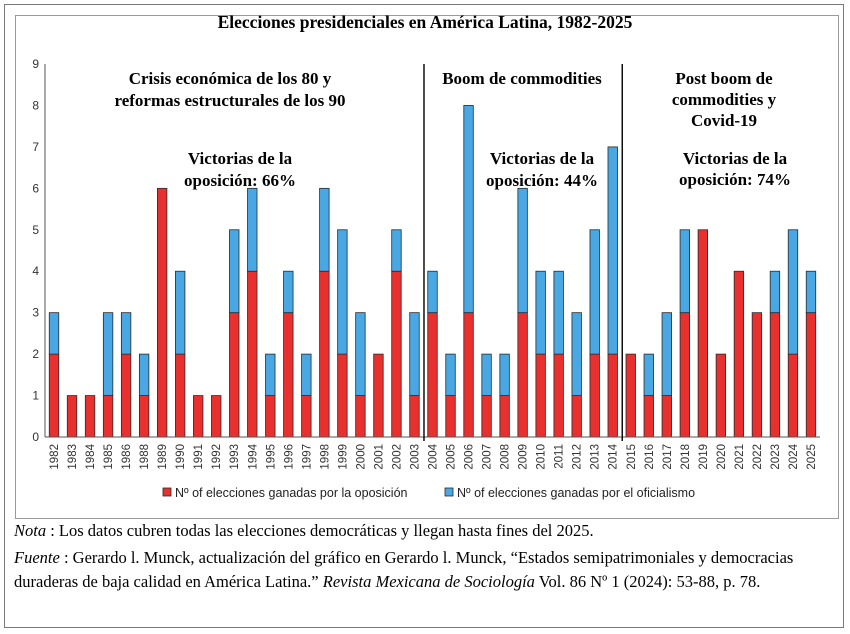  I want to click on y-tick-label: 9, so click(35, 64).